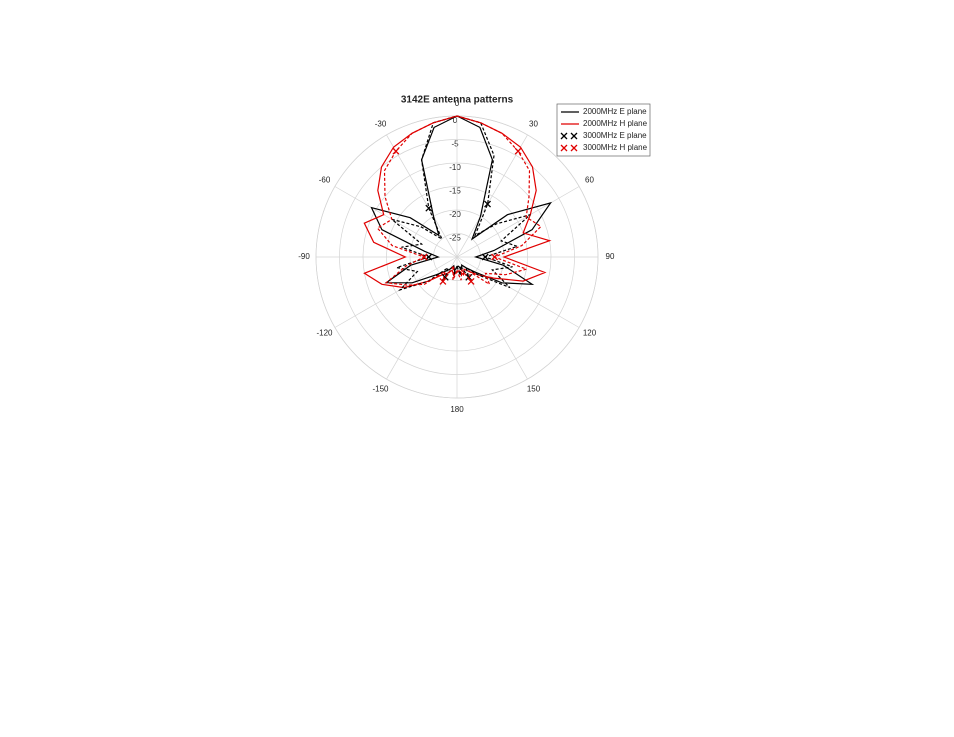 The width and height of the screenshot is (954, 737). I want to click on pattern-line, so click(459, 200).